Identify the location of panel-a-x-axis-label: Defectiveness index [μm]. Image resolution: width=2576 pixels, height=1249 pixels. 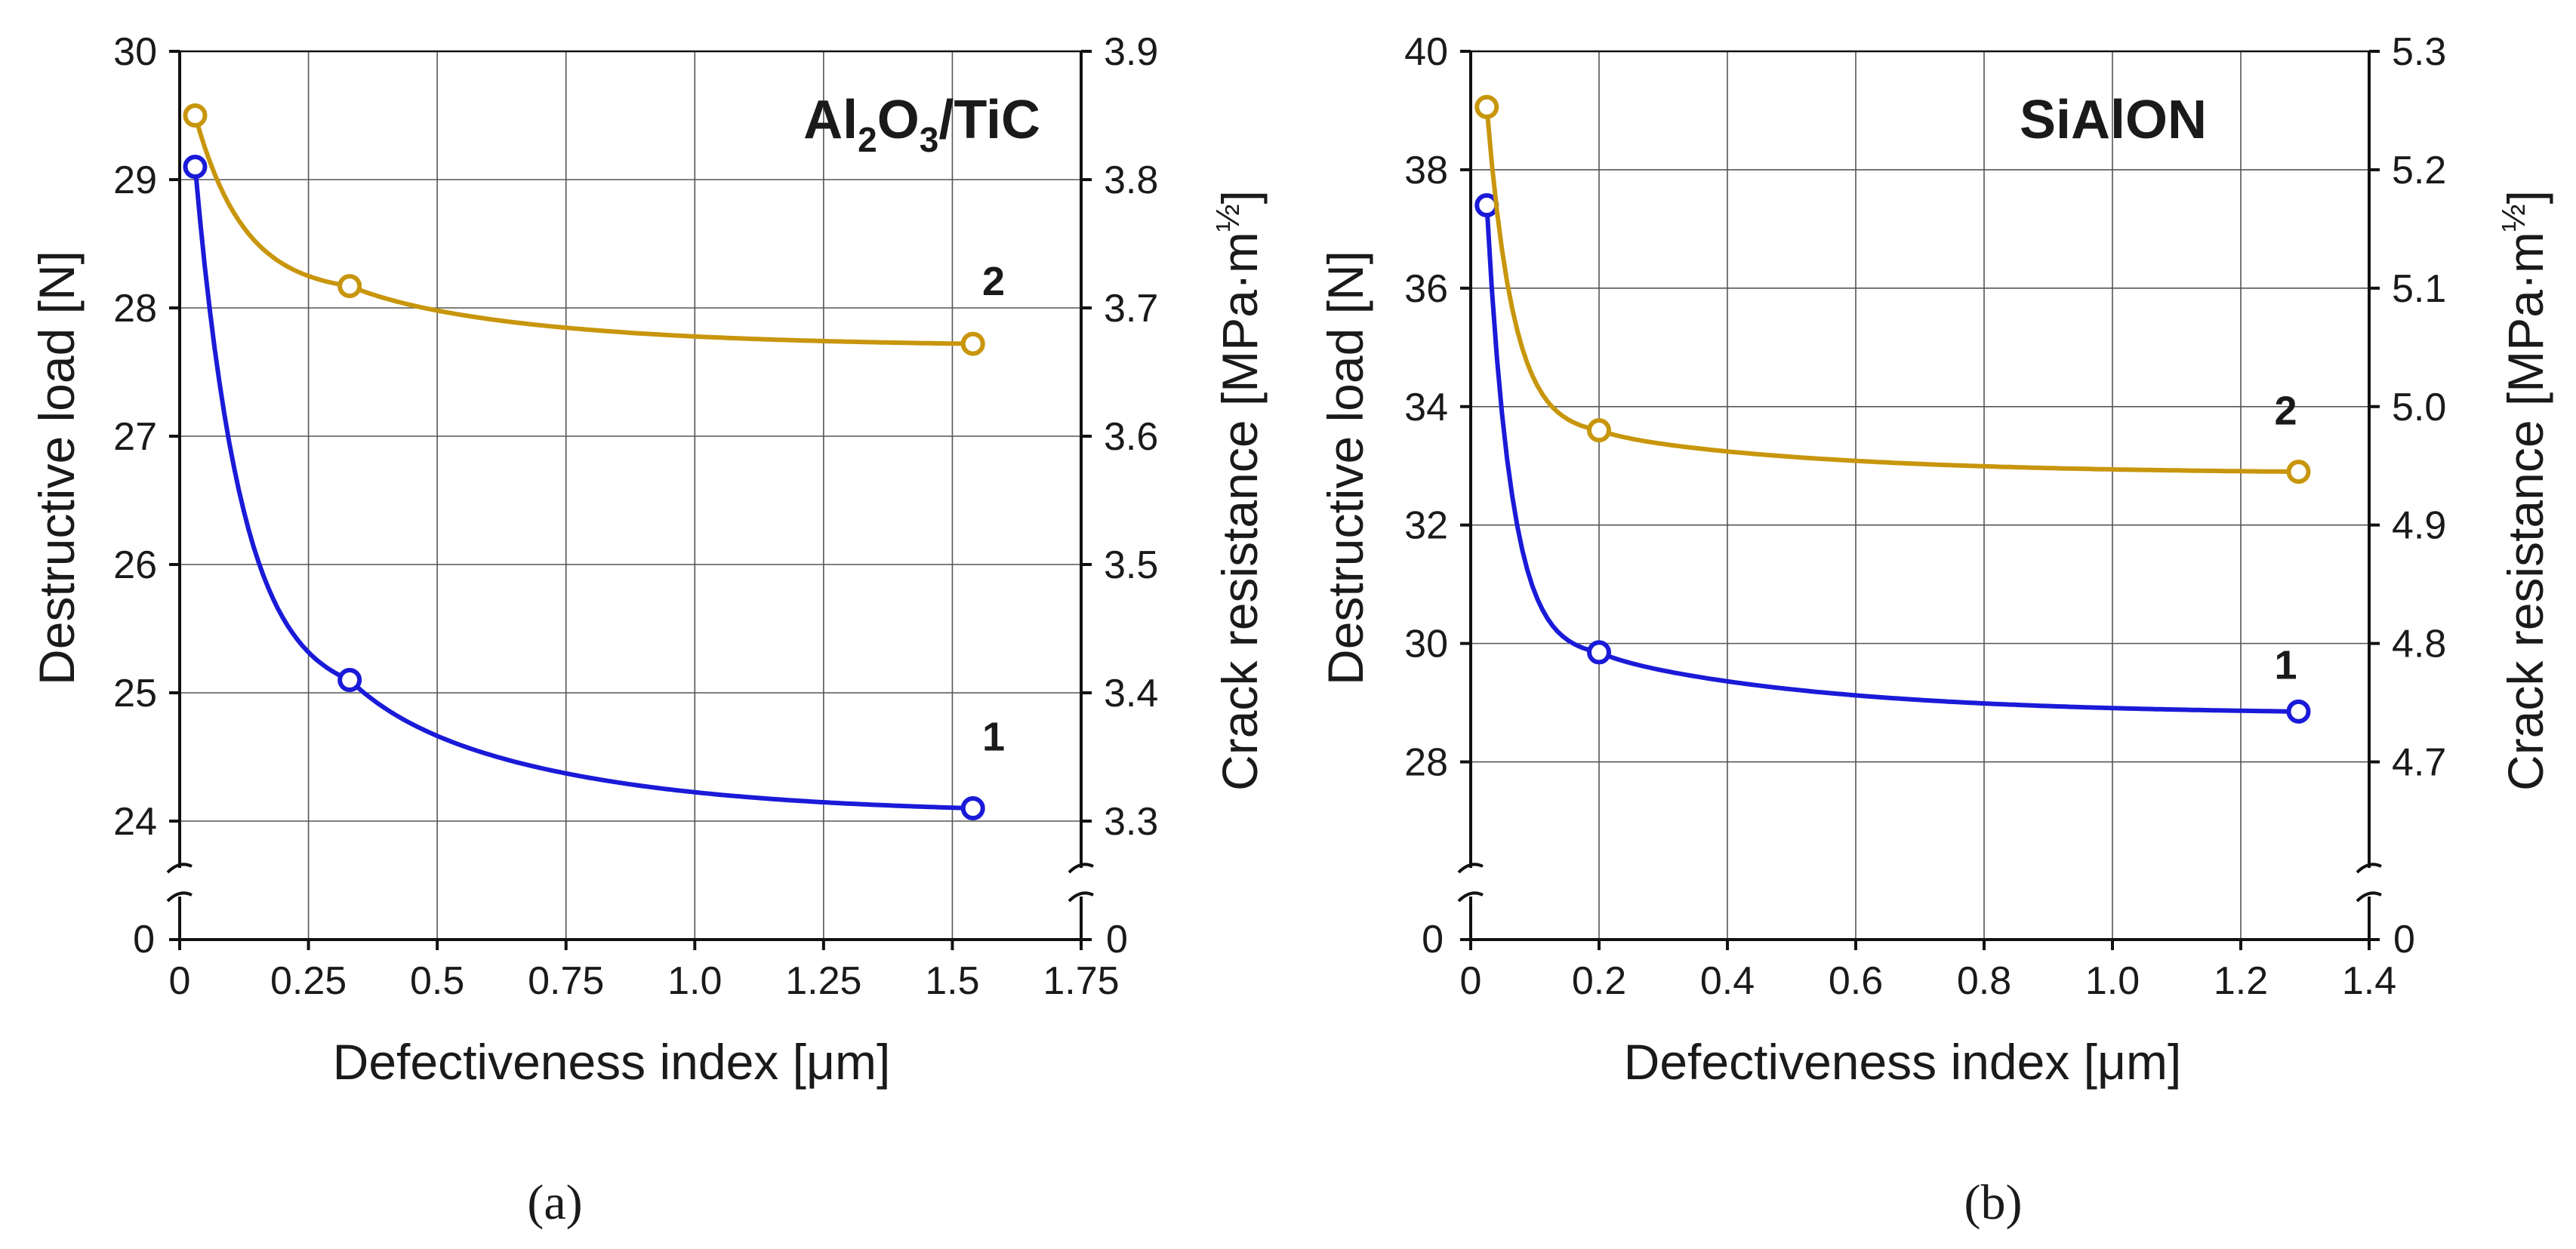
(612, 1062).